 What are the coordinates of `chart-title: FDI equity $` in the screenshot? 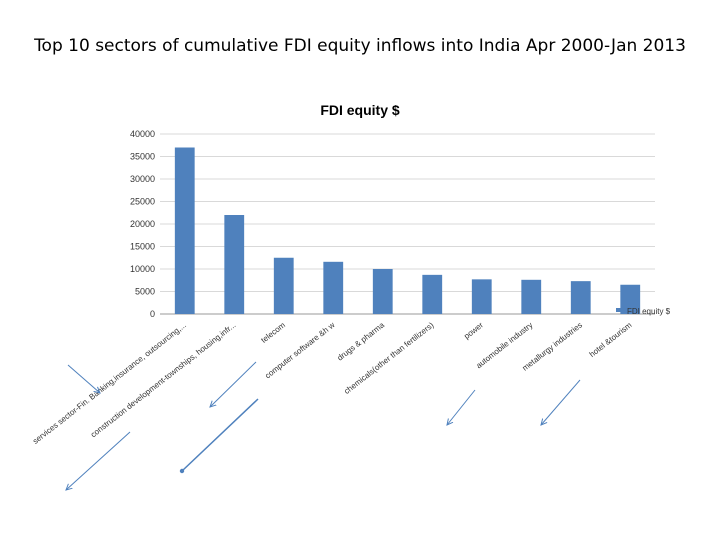 It's located at (360, 110).